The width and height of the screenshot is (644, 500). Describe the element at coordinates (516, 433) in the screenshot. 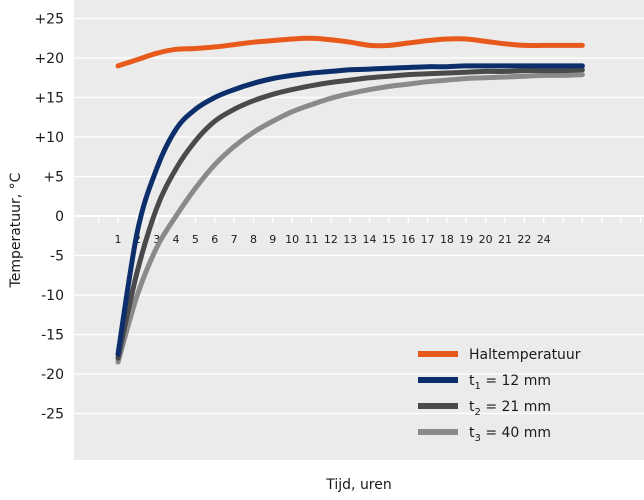

I see `legend-value: = 40 mm` at that location.